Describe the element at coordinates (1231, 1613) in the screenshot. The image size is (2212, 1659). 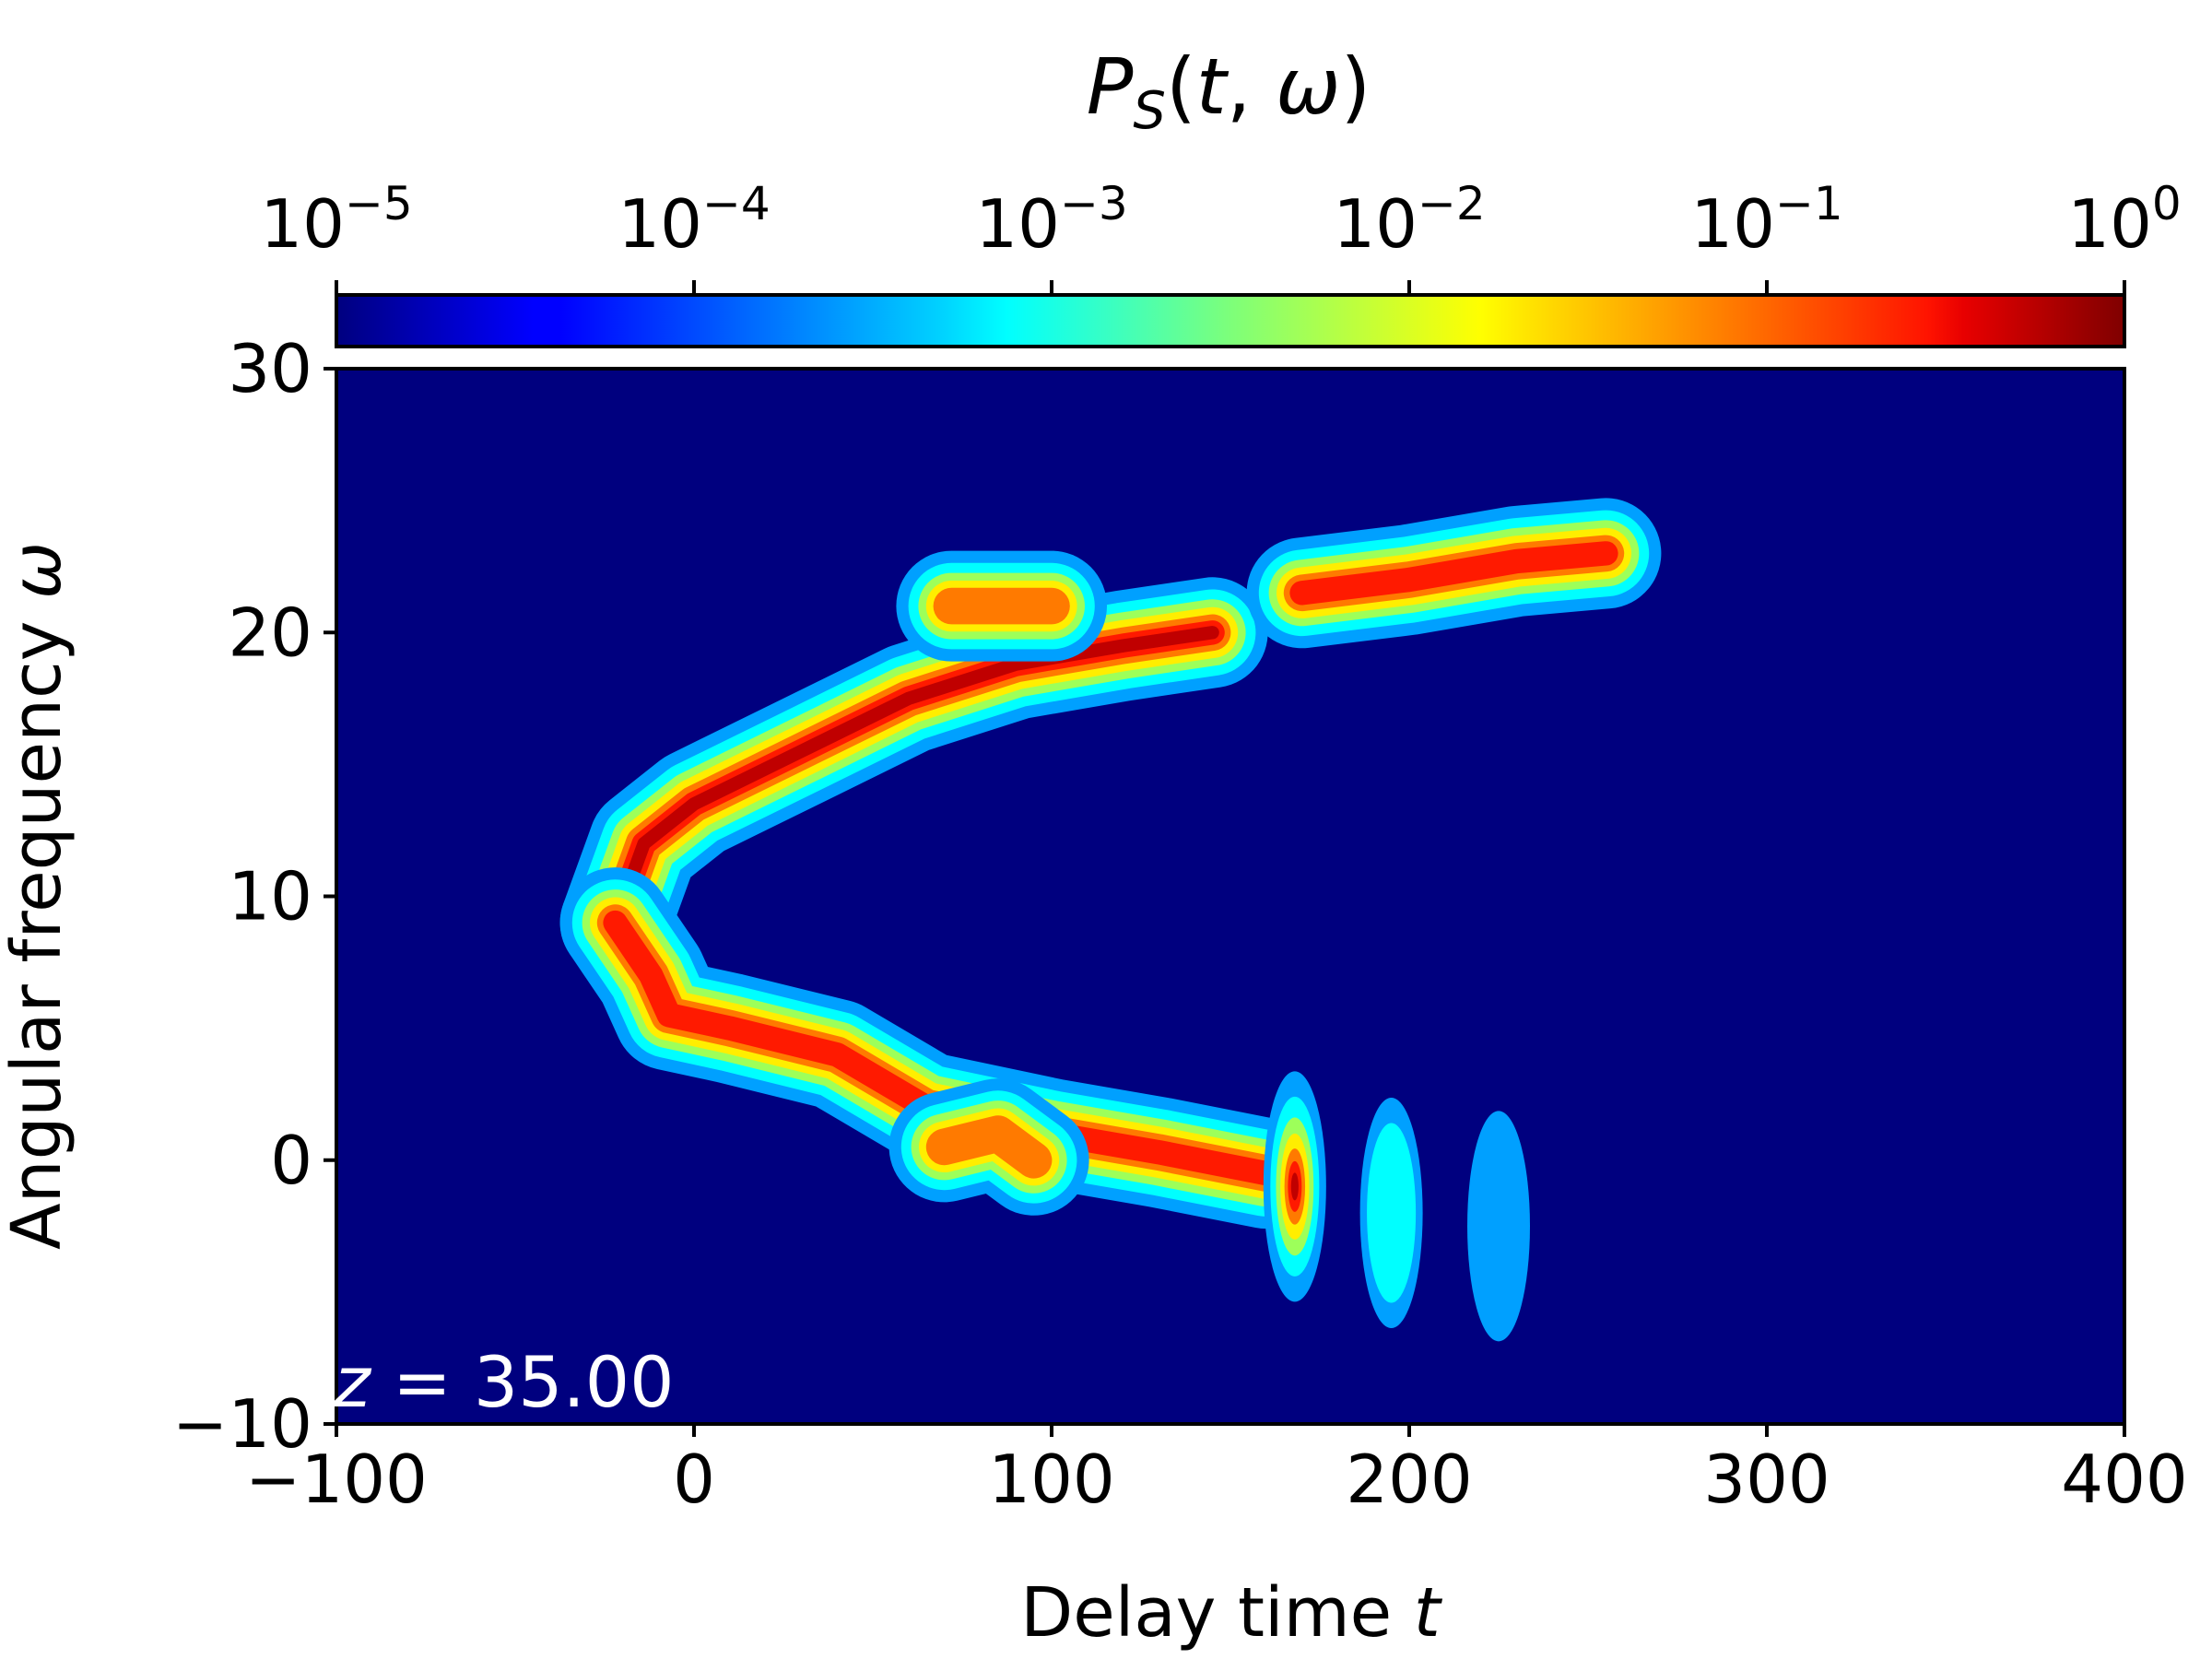
I see `x-axis-label: Delay time t` at that location.